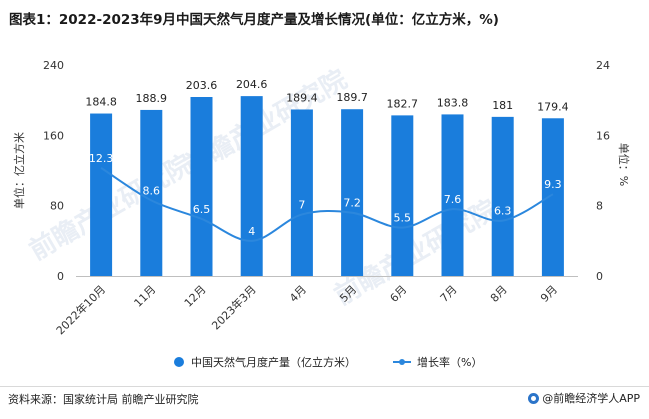 The height and width of the screenshot is (419, 649). I want to click on brand-credit: @前瞻经济学人APP, so click(584, 398).